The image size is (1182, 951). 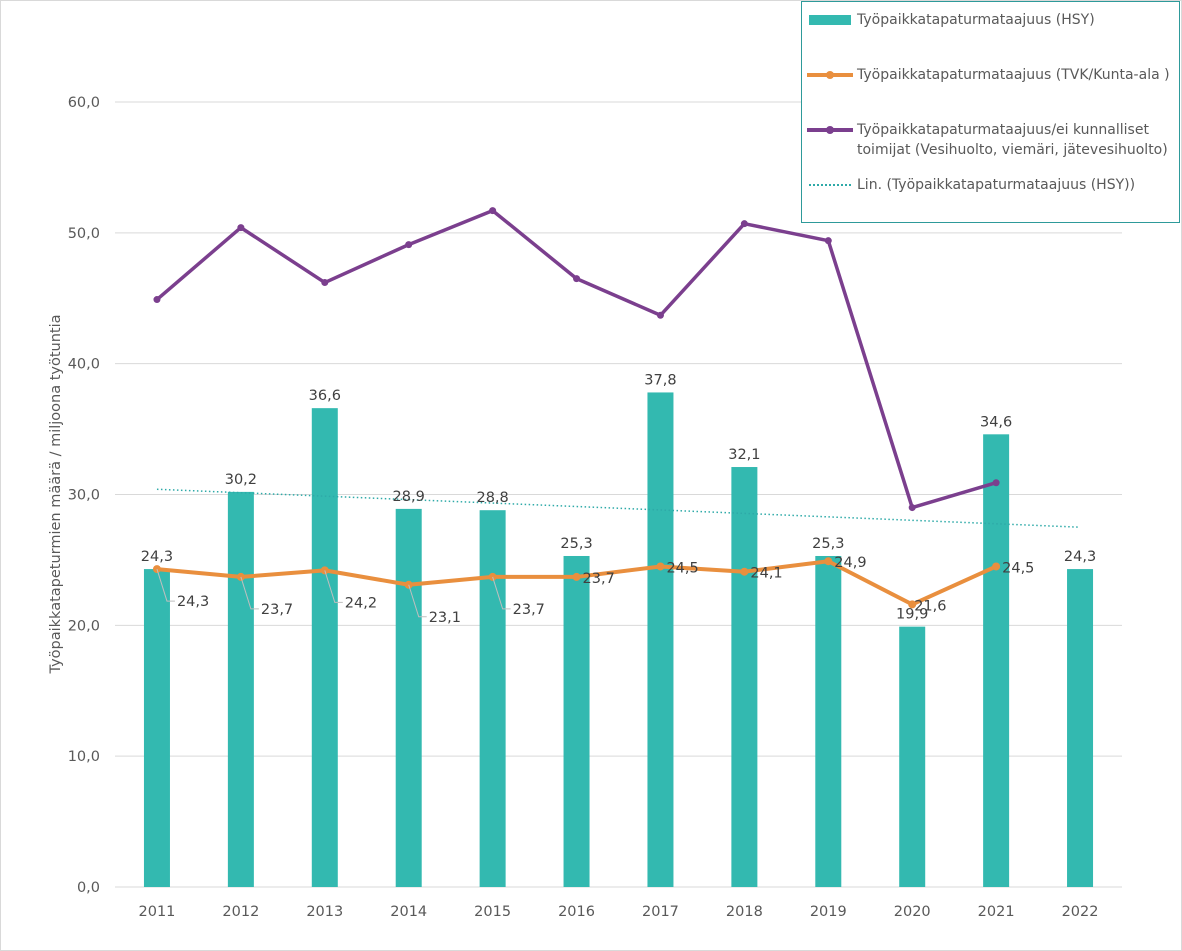 What do you see at coordinates (492, 498) in the screenshot?
I see `bar-value-label: 28,8` at bounding box center [492, 498].